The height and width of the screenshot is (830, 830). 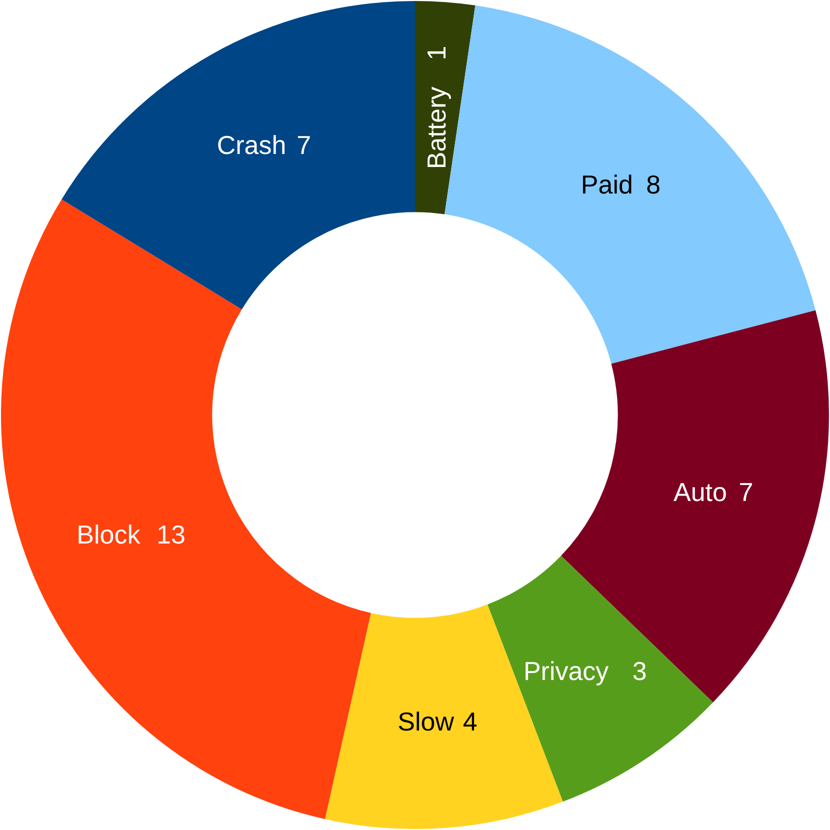 What do you see at coordinates (653, 184) in the screenshot?
I see `data-label: 8` at bounding box center [653, 184].